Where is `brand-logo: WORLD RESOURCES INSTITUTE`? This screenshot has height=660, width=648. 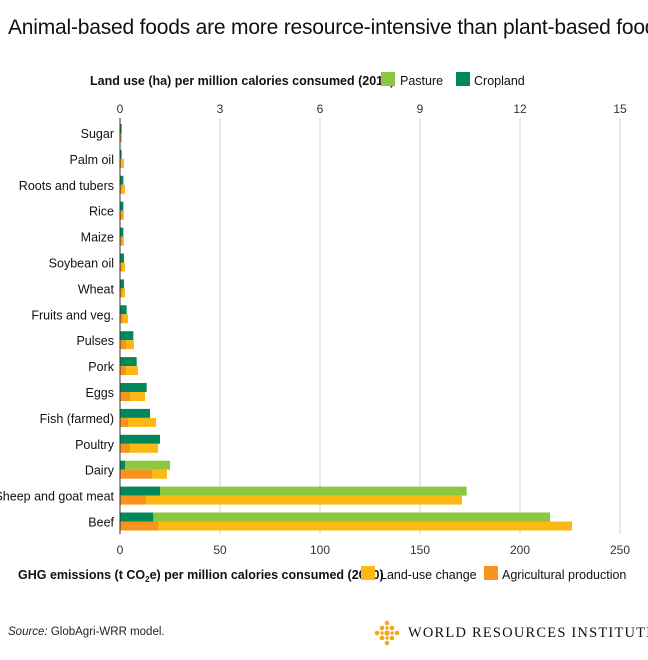
brand-logo: WORLD RESOURCES INSTITUTE is located at coordinates (511, 633).